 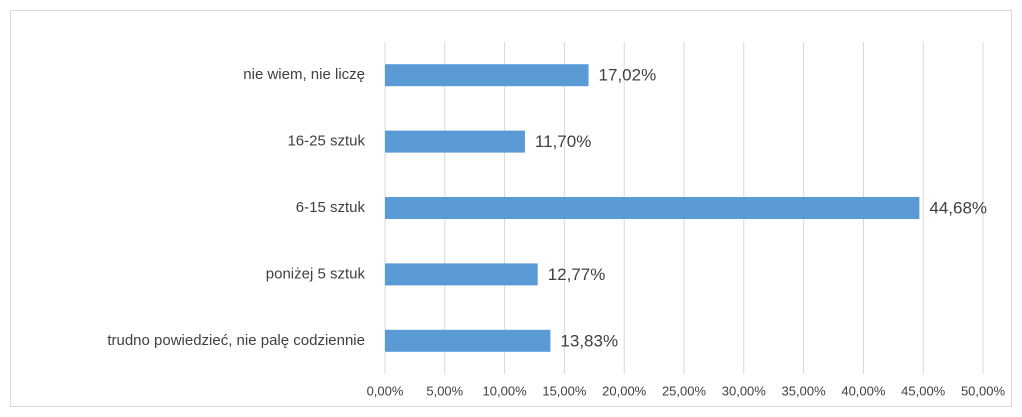 I want to click on data-label: 11,70%, so click(x=563, y=141).